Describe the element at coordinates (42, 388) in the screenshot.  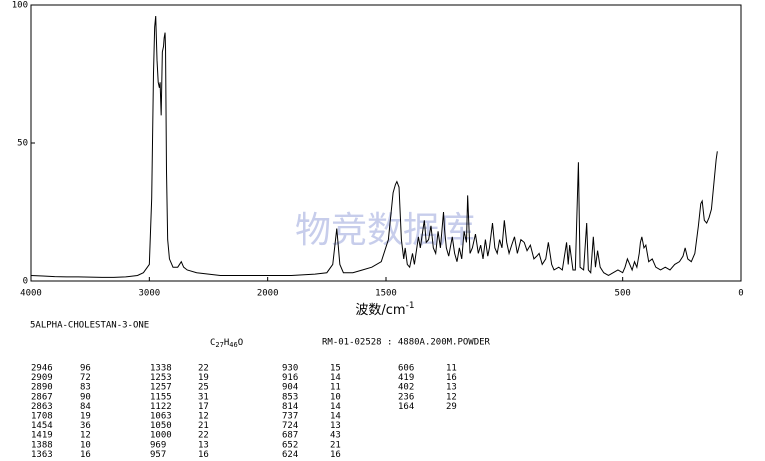
I see `peak-wavenumber: 2890` at that location.